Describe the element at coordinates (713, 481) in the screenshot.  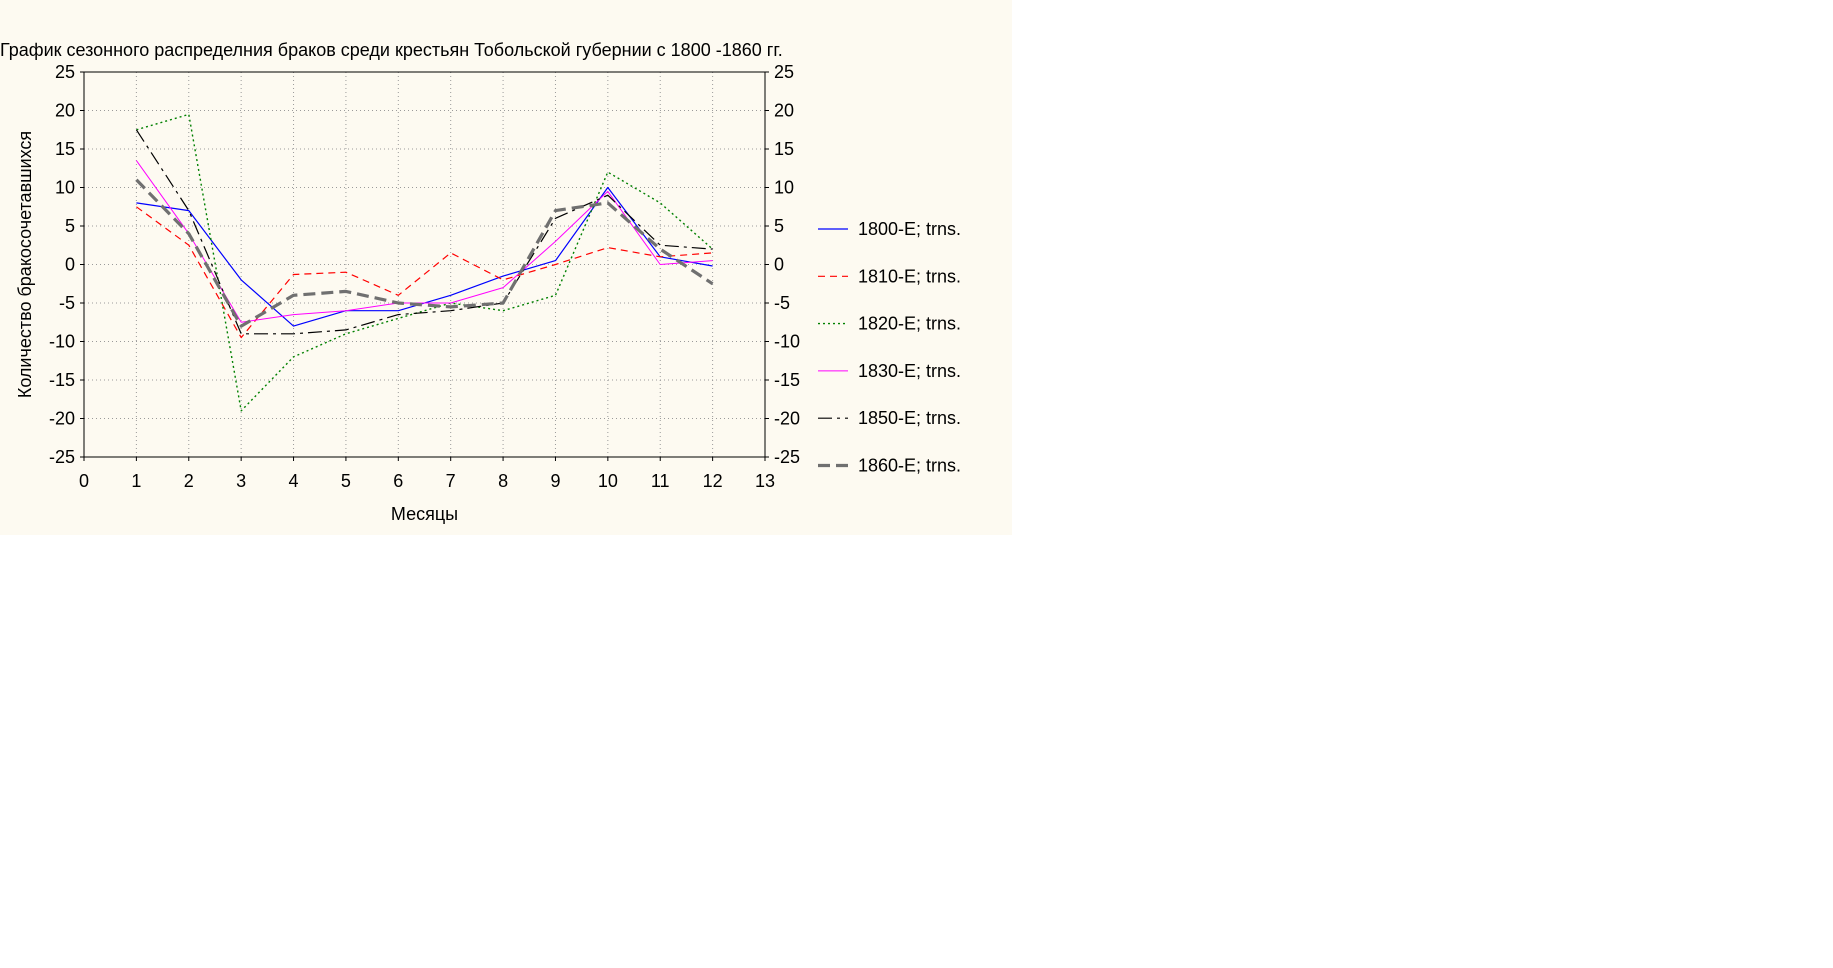
I see `x-tick-label: 12` at that location.